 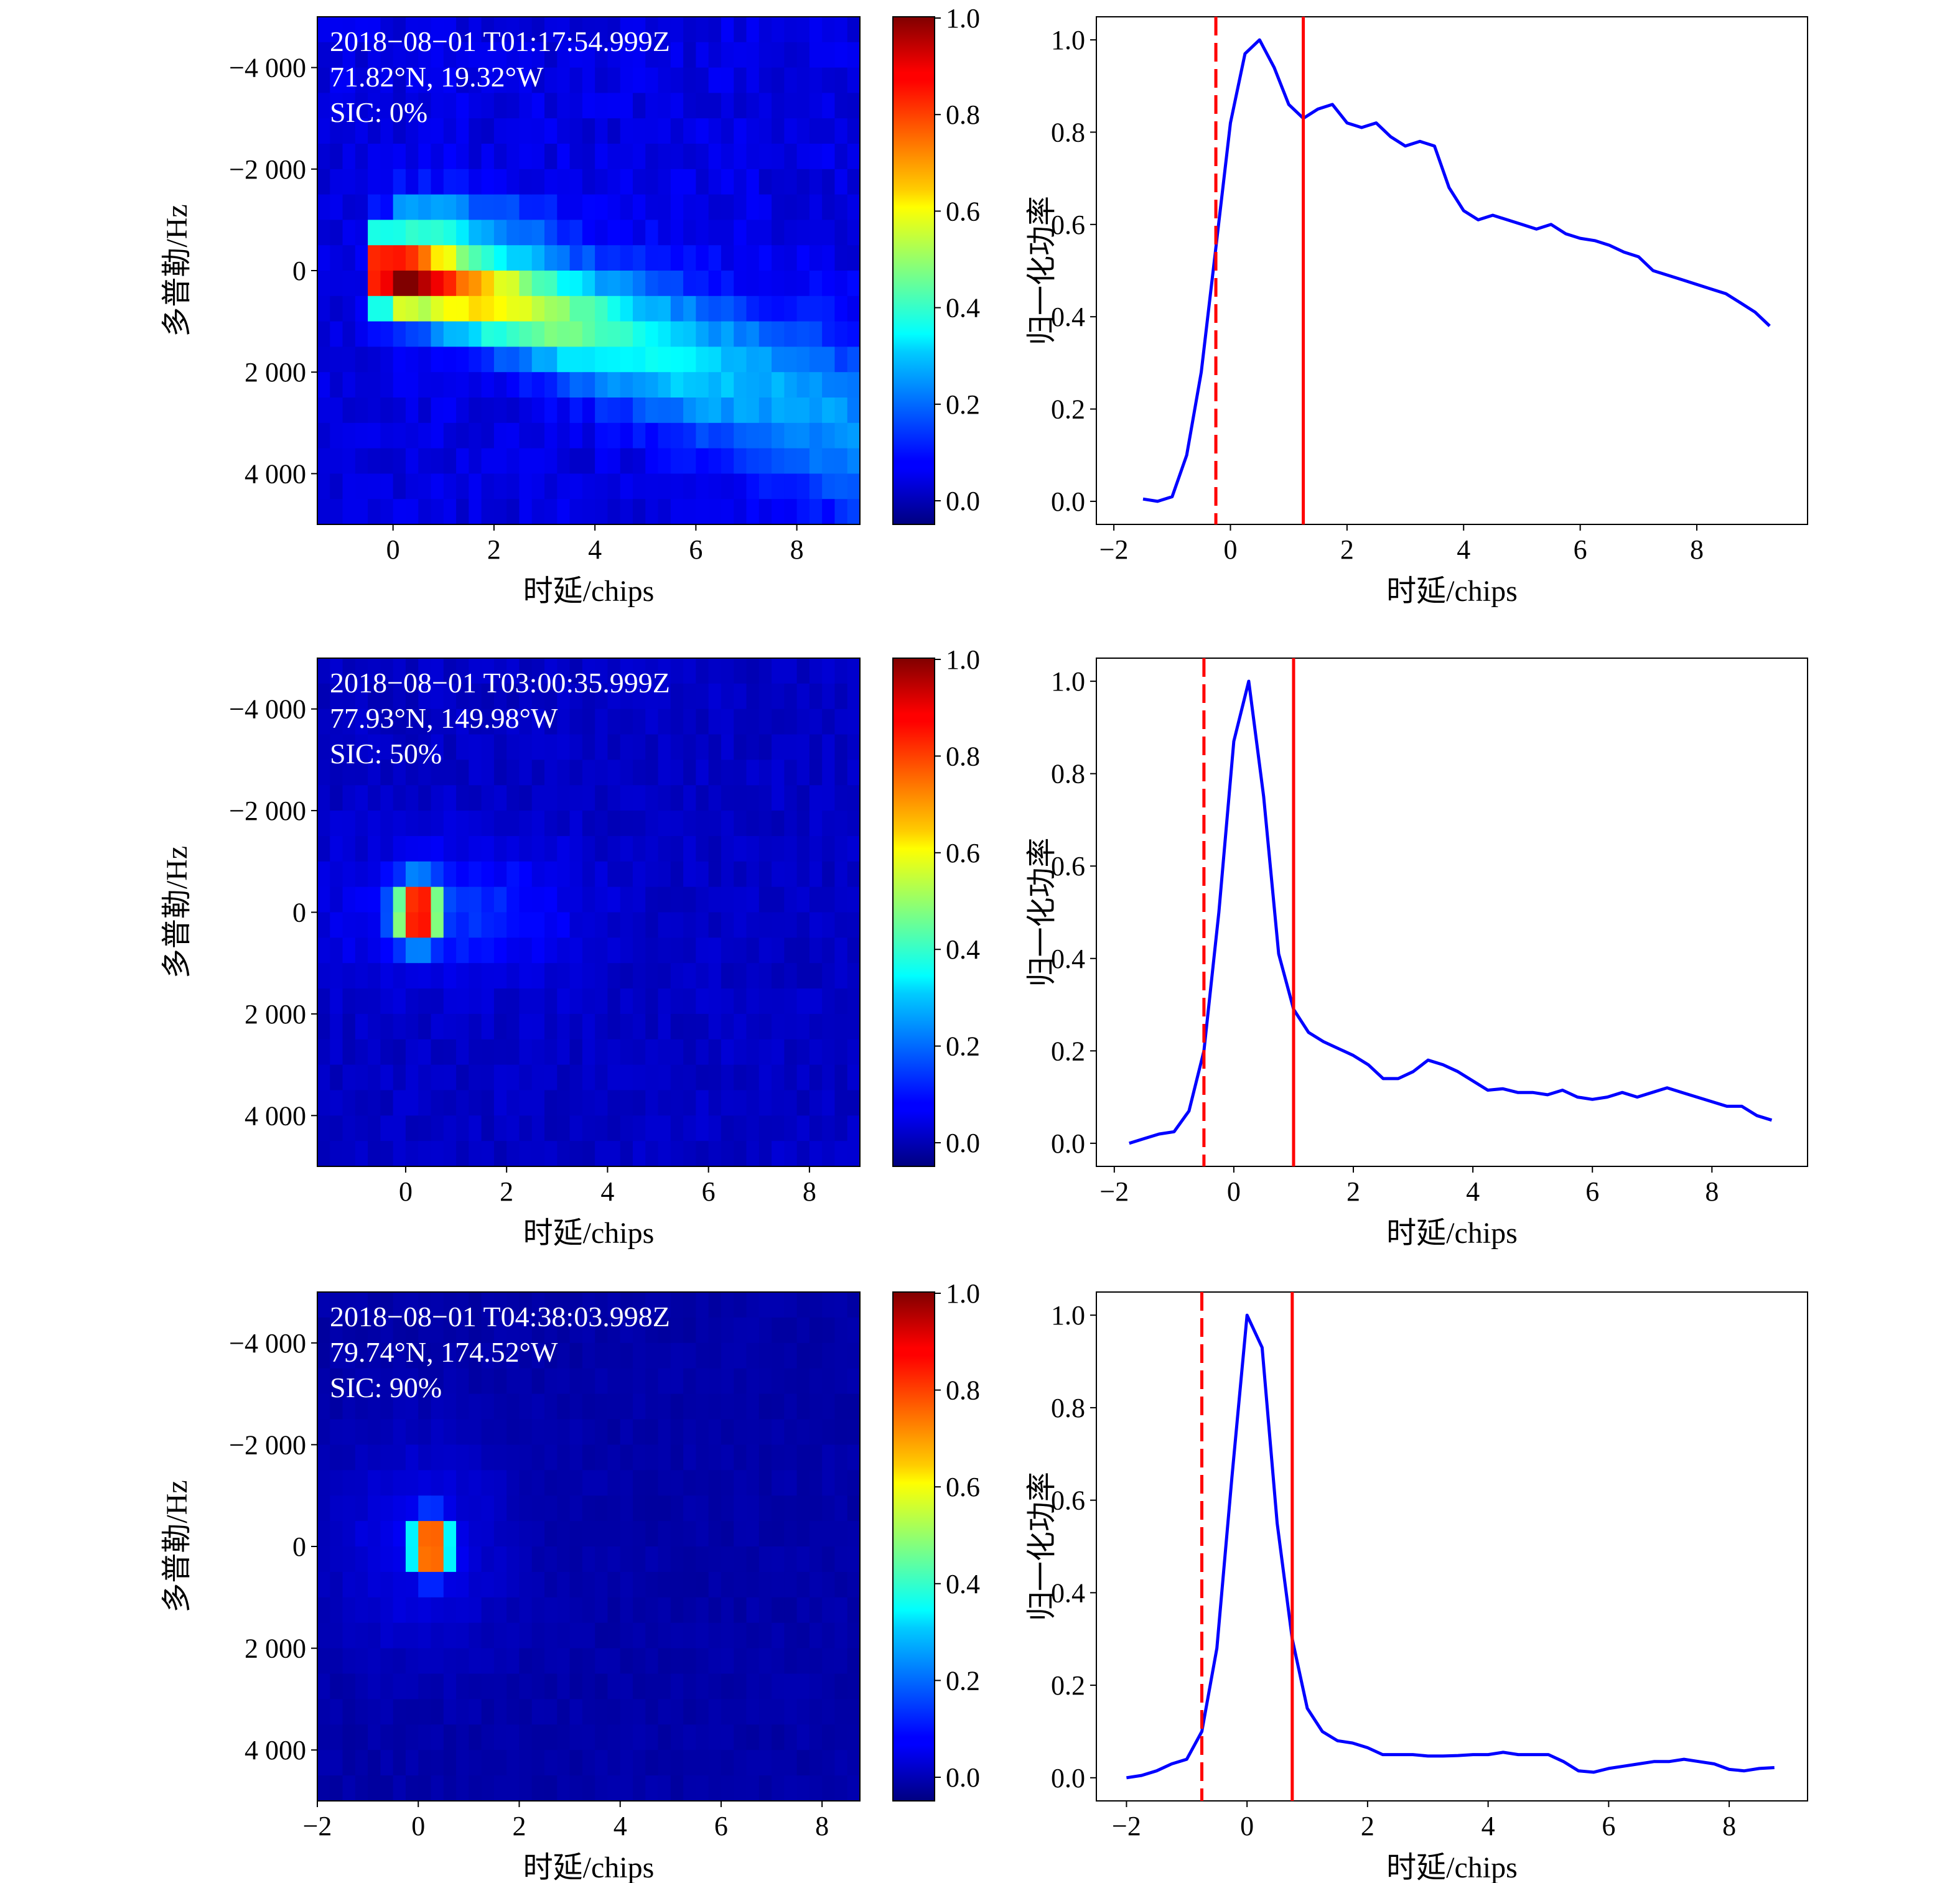 What do you see at coordinates (822, 1826) in the screenshot?
I see `x-tick-label: 8` at bounding box center [822, 1826].